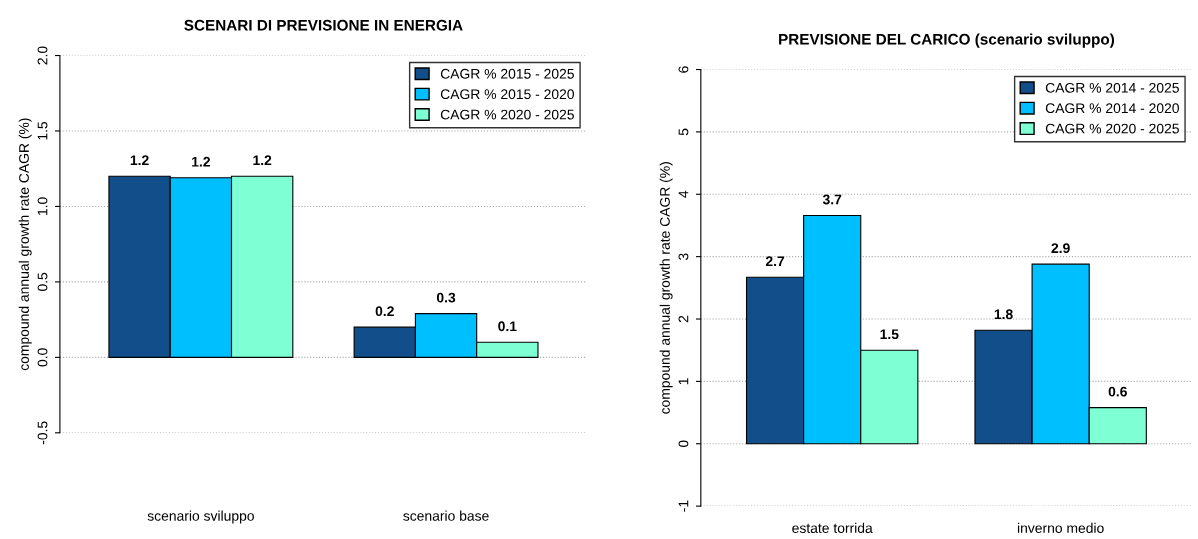  Describe the element at coordinates (446, 297) in the screenshot. I see `data-label: 0.3` at that location.